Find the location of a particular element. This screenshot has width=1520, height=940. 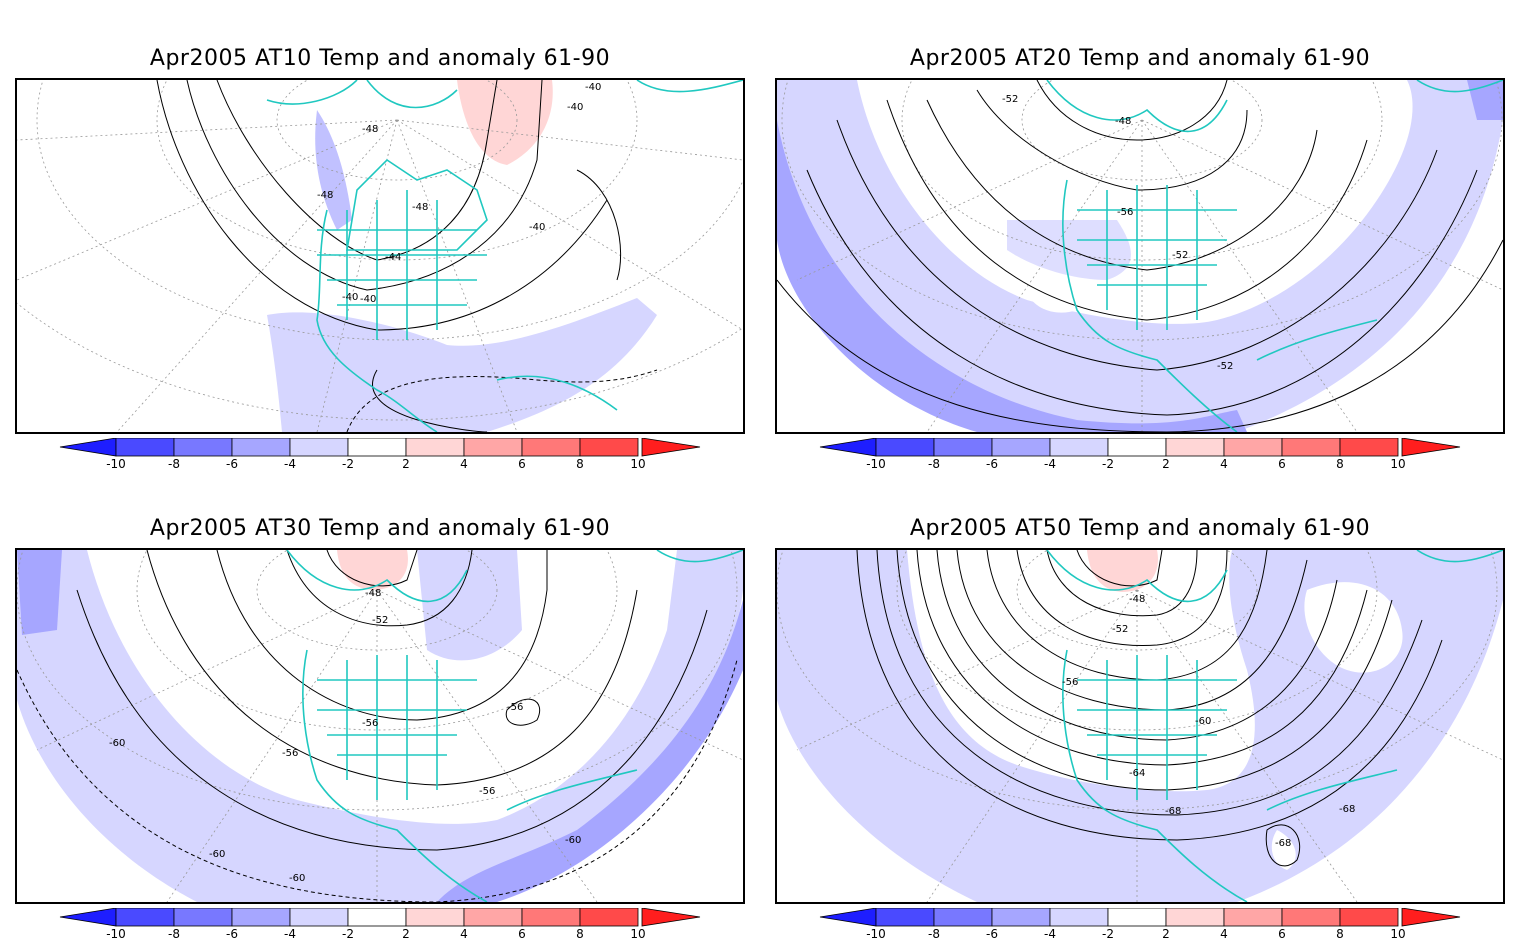

panel-title: Apr2005 AT20 Temp and anomaly 61-90 is located at coordinates (1140, 58).